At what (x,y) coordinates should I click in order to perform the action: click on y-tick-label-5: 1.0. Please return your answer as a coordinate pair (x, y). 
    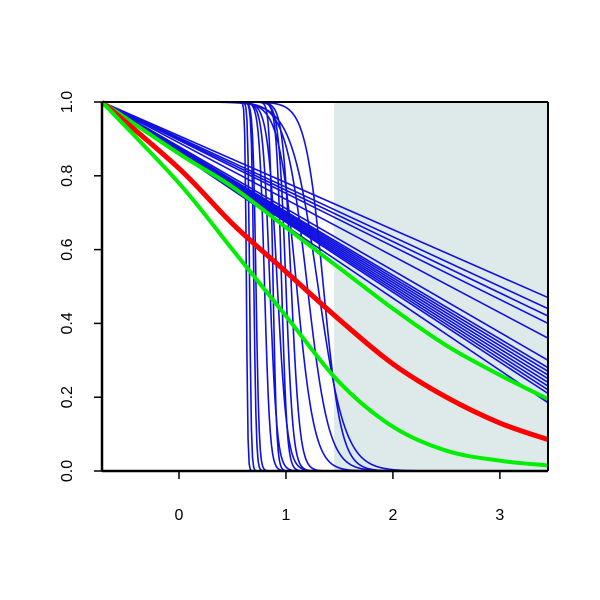
    Looking at the image, I should click on (67, 102).